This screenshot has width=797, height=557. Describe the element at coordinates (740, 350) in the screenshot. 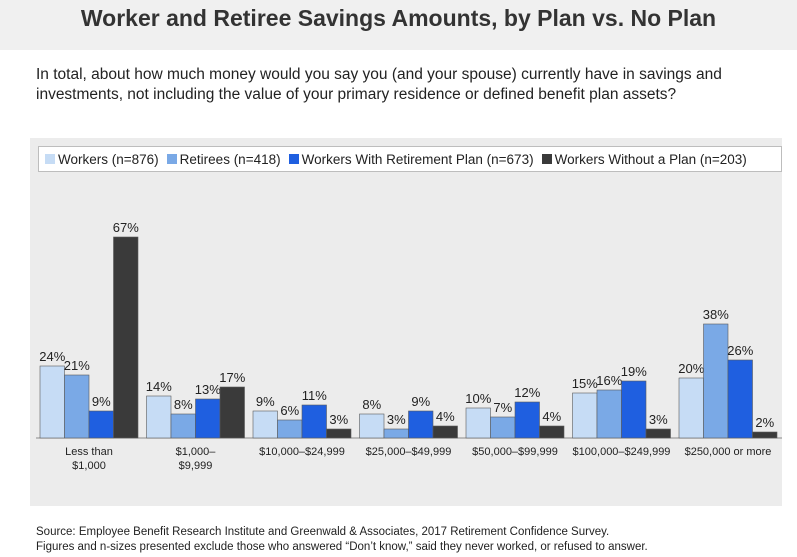

I see `data-label: 26%` at that location.